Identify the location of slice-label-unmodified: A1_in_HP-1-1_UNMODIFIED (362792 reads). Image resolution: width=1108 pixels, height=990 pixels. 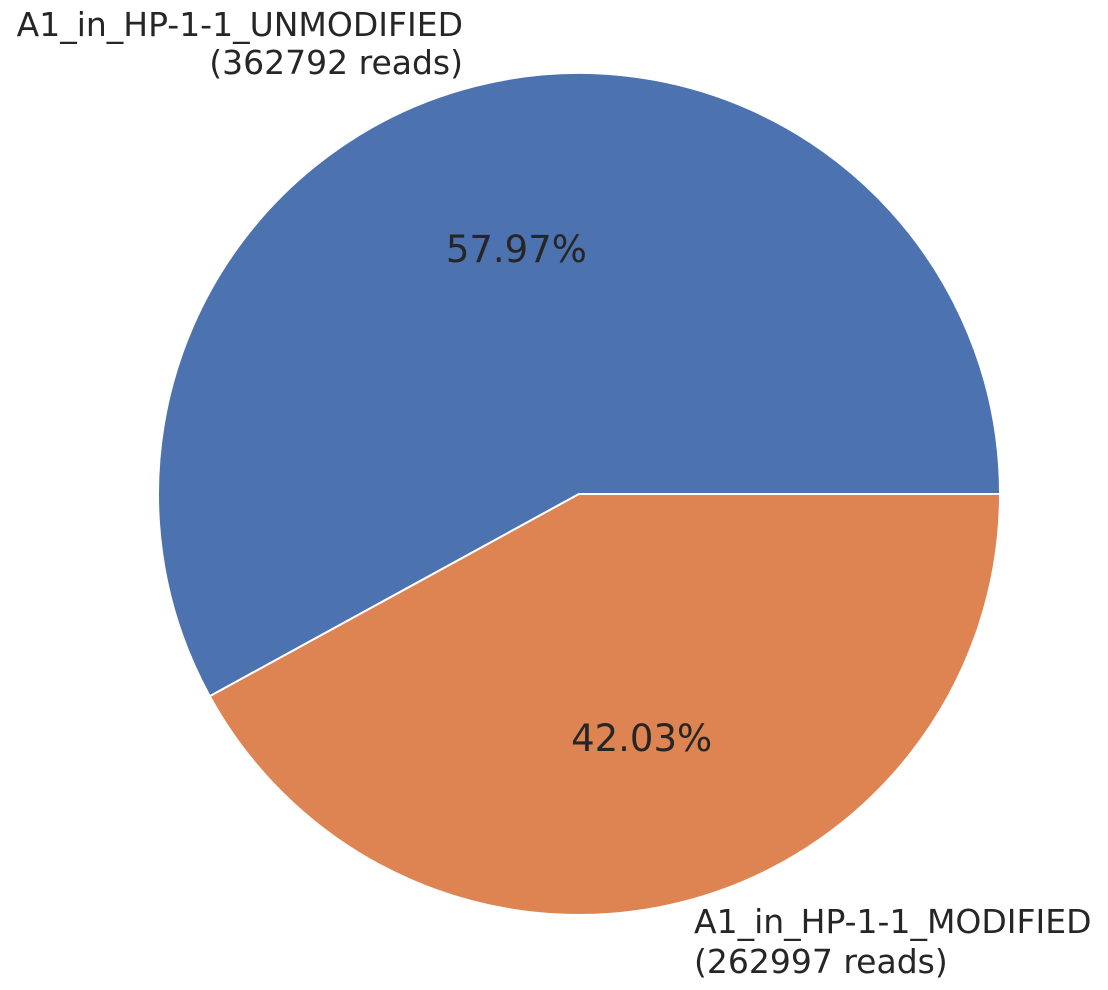
(240, 43).